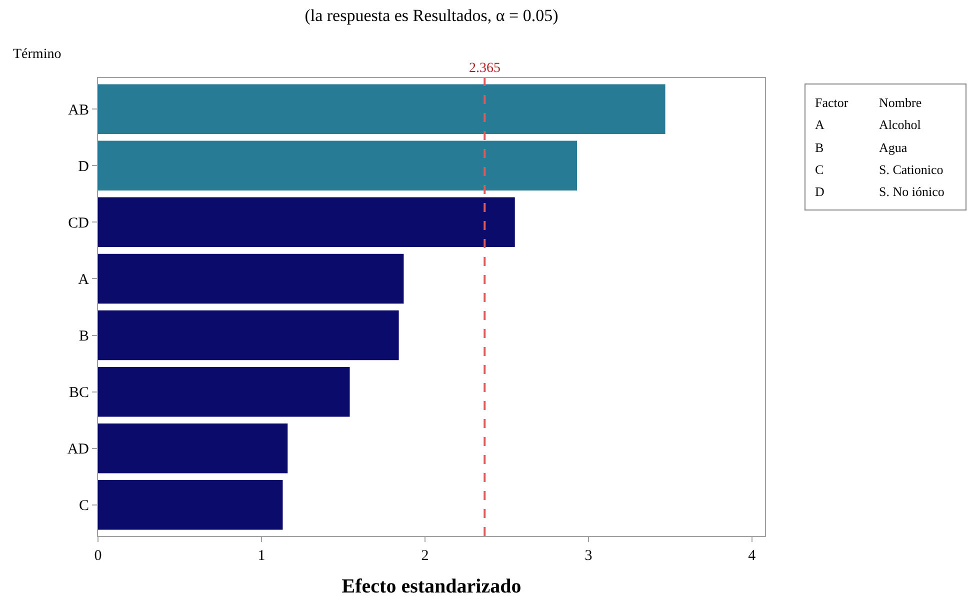 The height and width of the screenshot is (613, 968). I want to click on x-tick-label: 3, so click(588, 556).